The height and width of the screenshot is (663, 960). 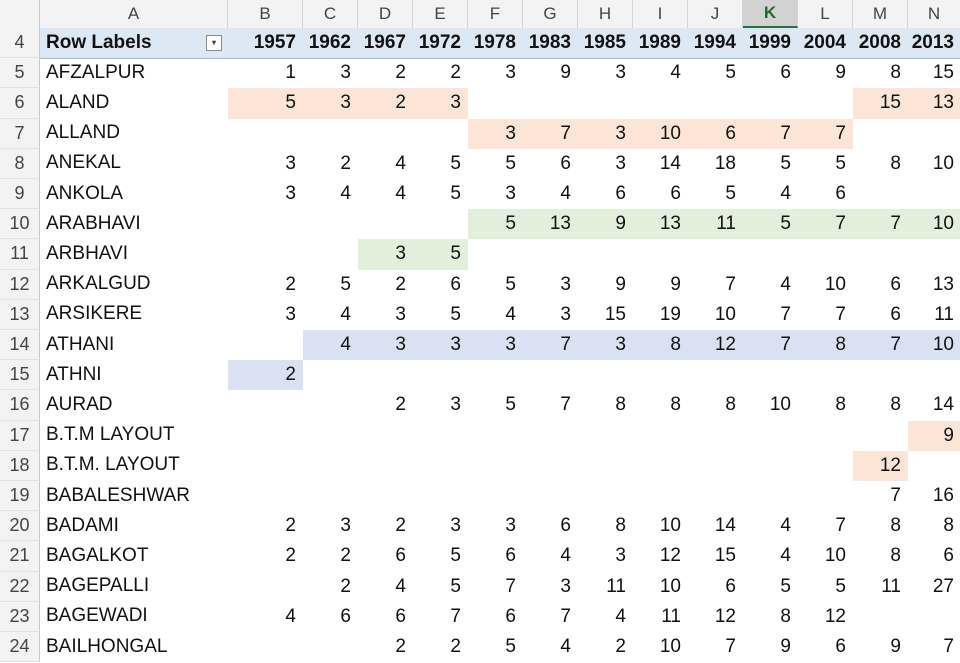 I want to click on value-cell: 14, so click(x=725, y=526).